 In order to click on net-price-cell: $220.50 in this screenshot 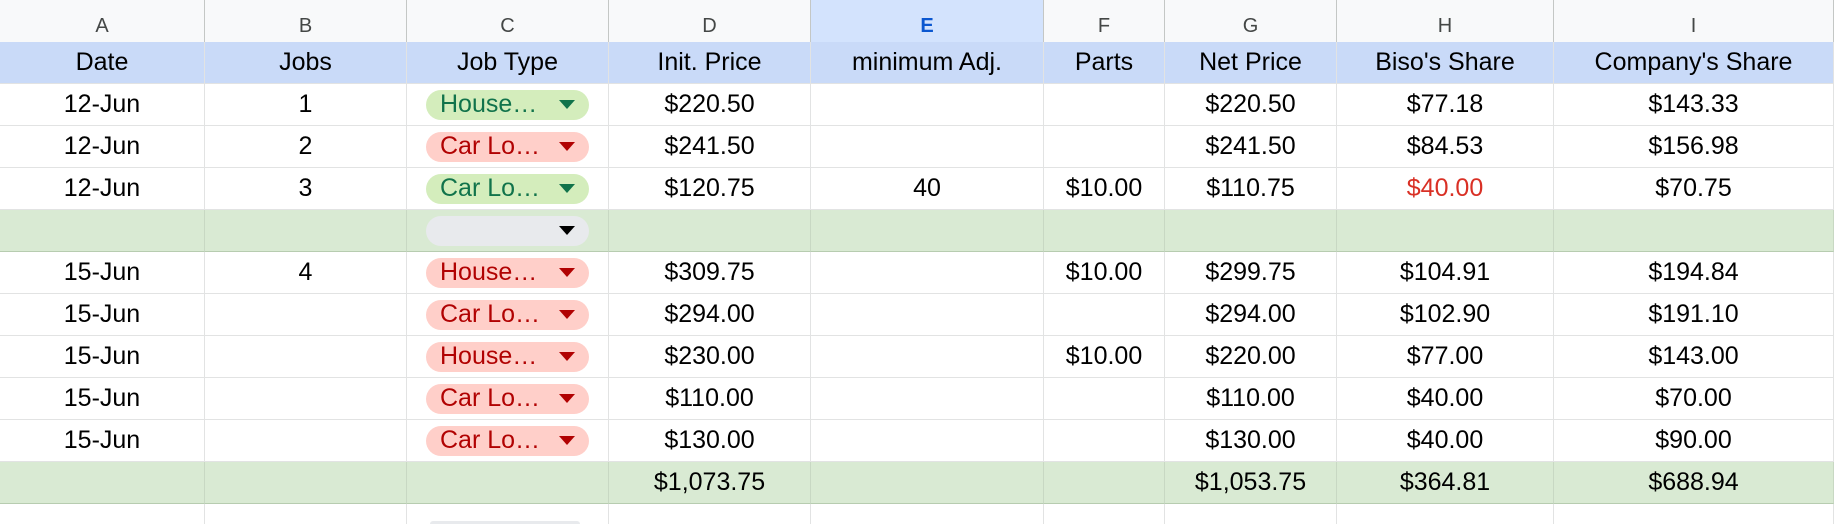, I will do `click(1251, 105)`.